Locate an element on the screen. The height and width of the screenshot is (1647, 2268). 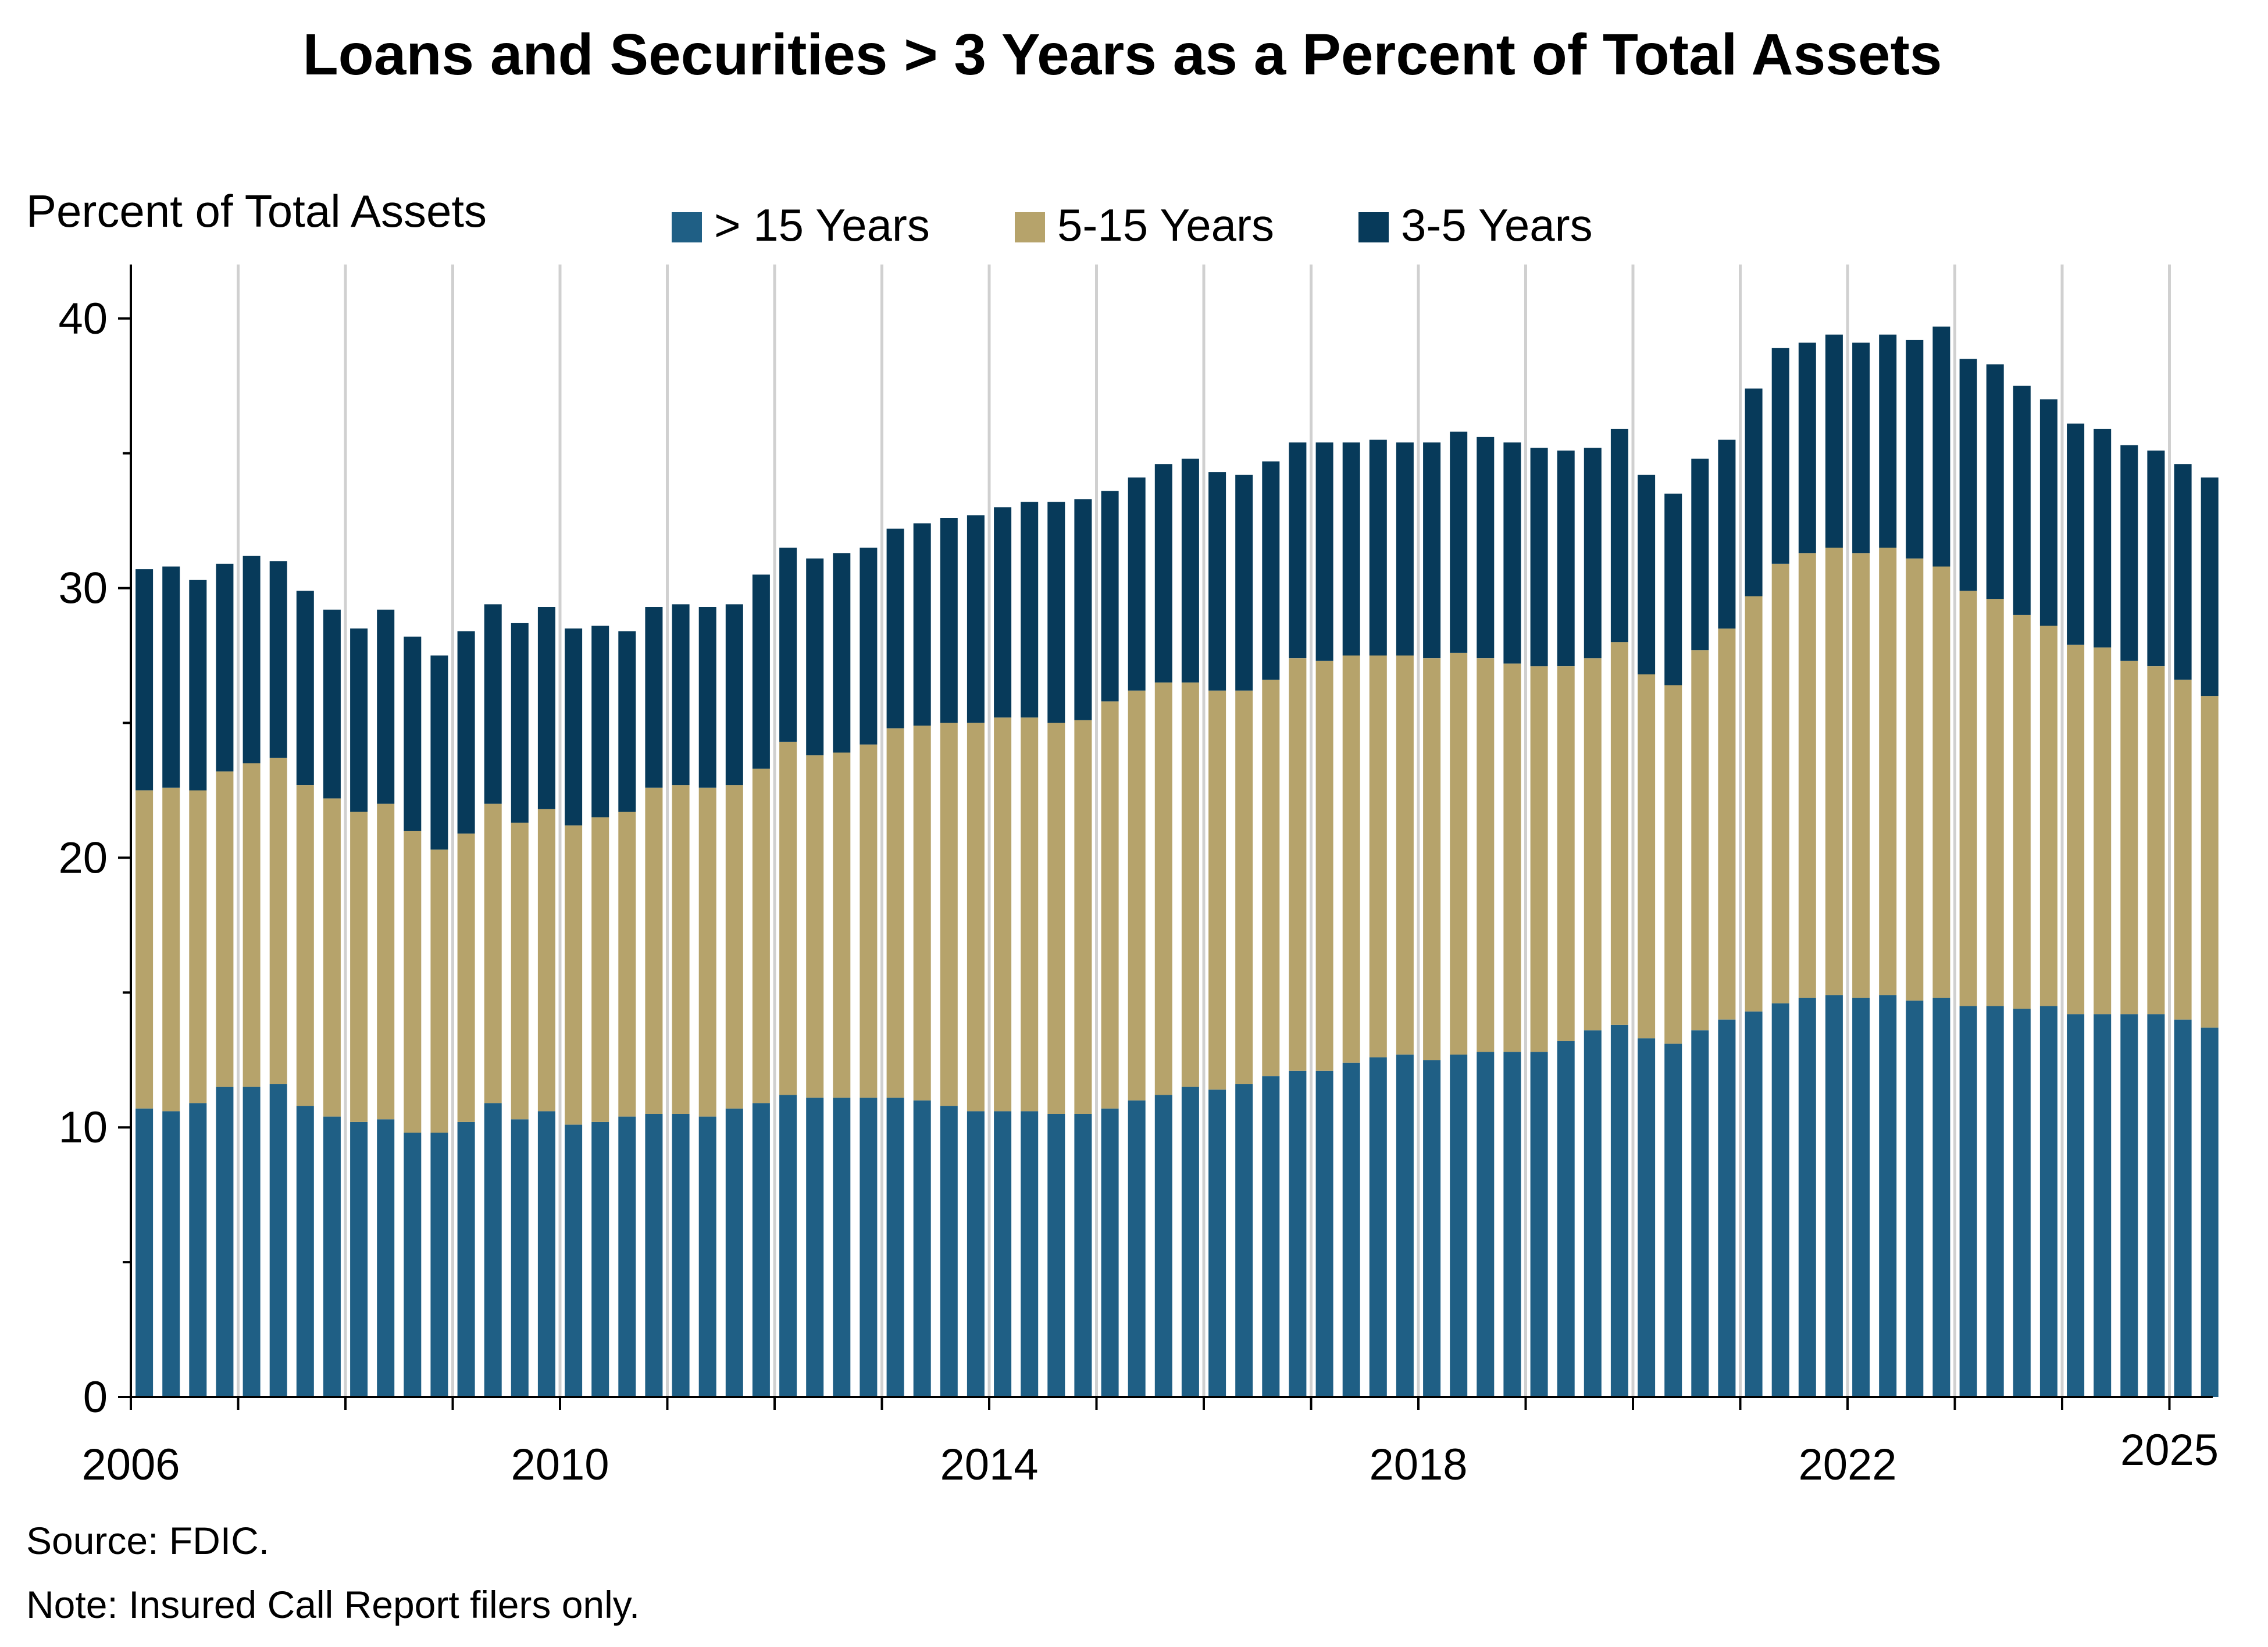
y-axis-label: Percent of Total Assets is located at coordinates (256, 211).